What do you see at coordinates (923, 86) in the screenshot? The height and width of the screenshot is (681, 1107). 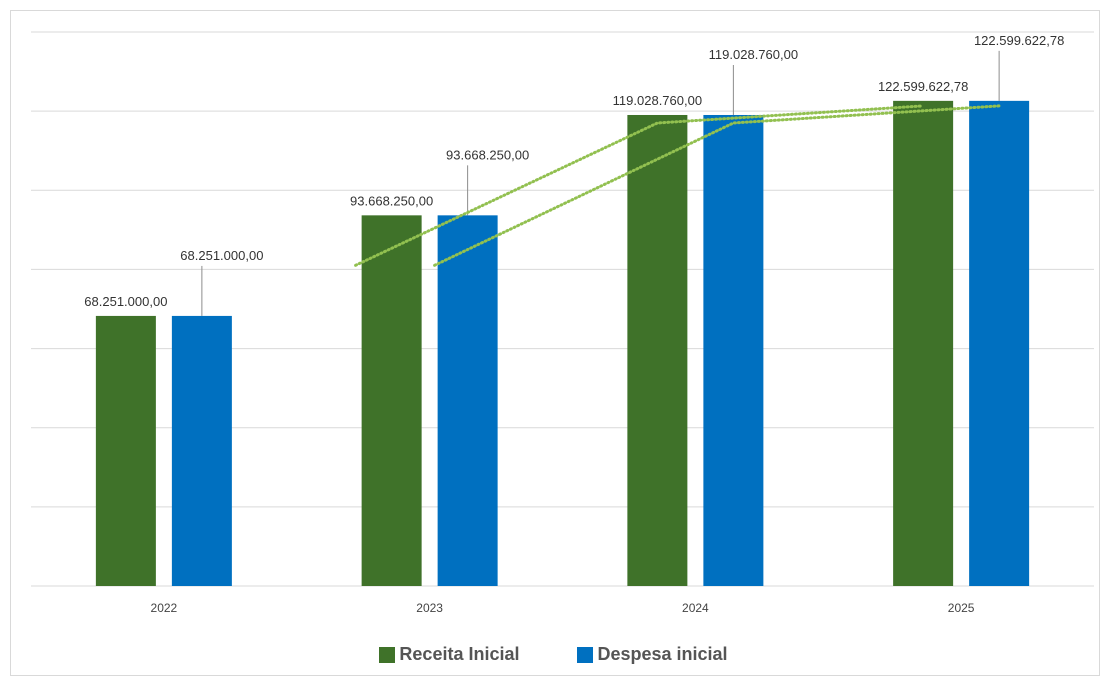 I see `data-label-receita: 122.599.622,78` at bounding box center [923, 86].